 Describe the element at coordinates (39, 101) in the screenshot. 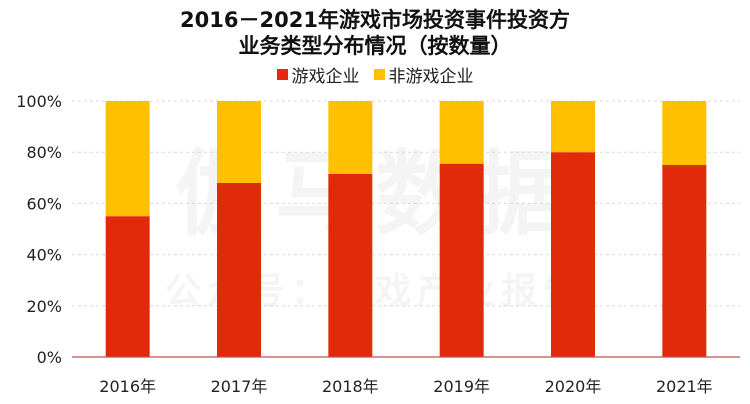

I see `y-tick-label: 100%` at that location.